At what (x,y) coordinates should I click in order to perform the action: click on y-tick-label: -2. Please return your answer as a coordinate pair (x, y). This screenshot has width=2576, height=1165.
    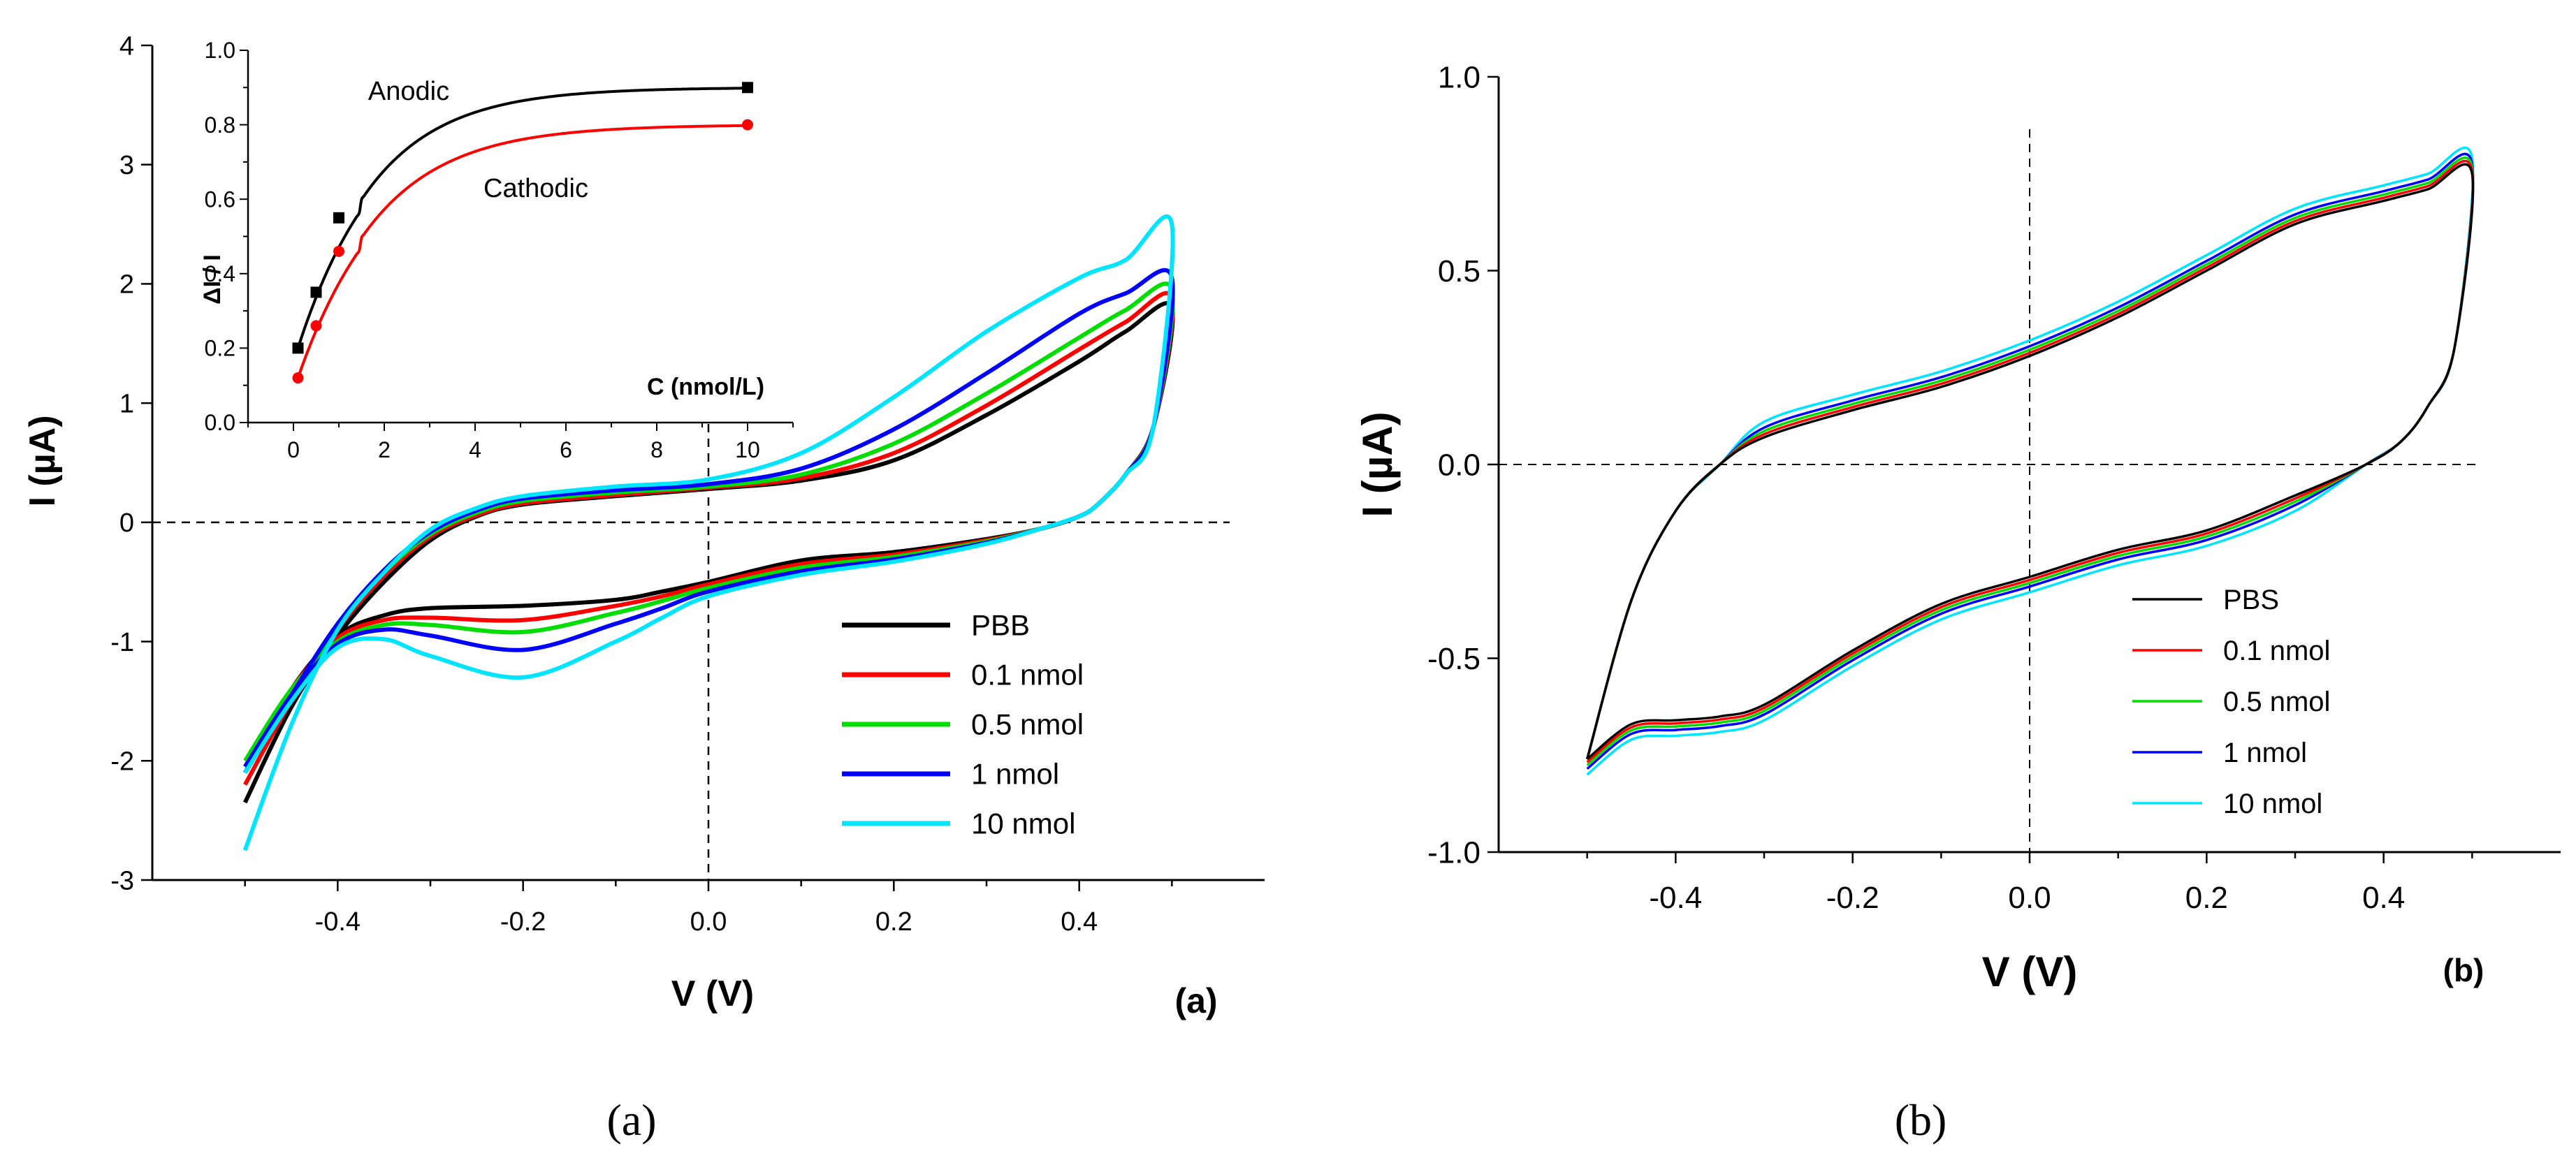
    Looking at the image, I should click on (122, 762).